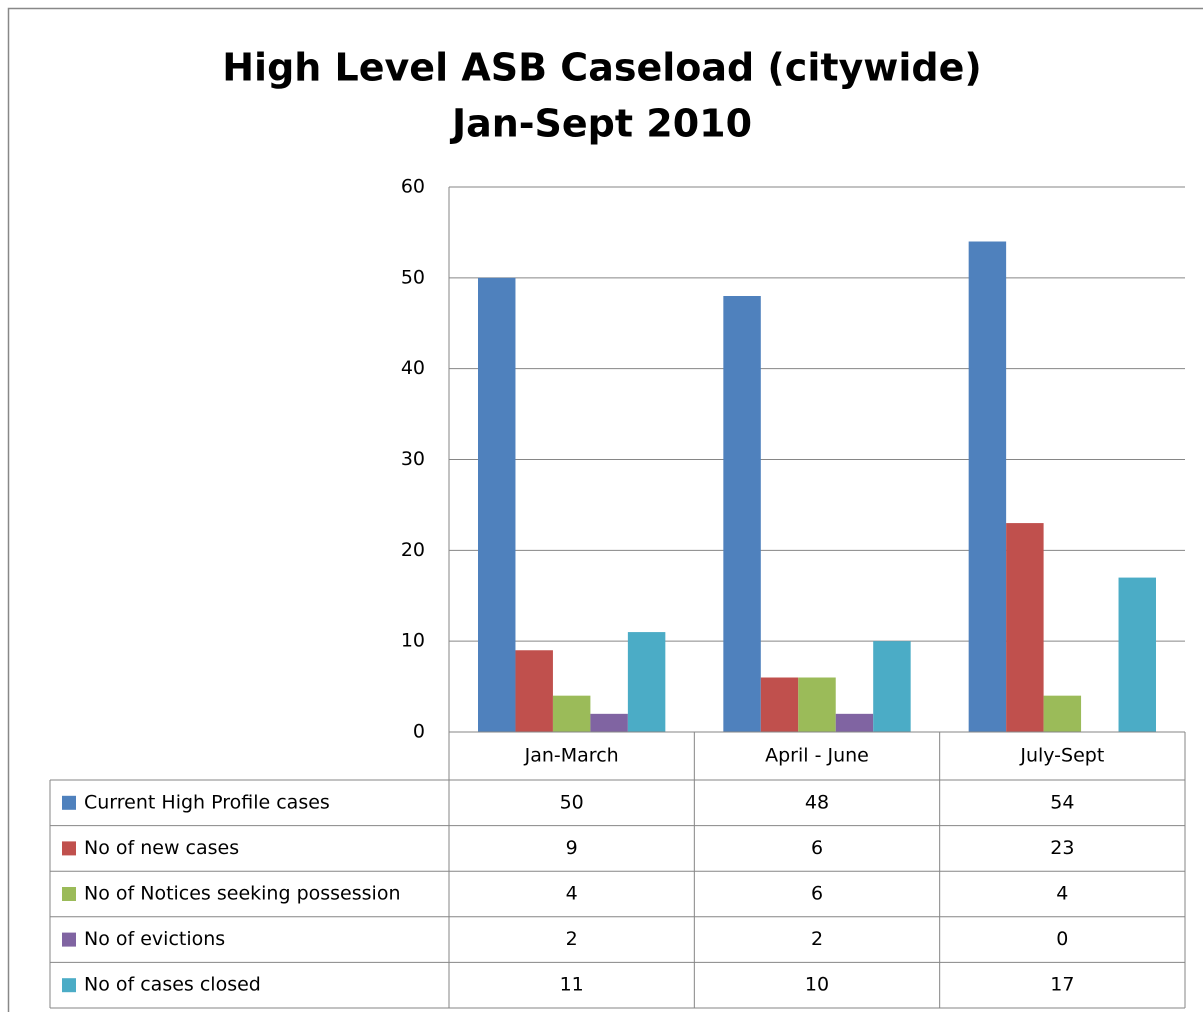 This screenshot has width=1203, height=1012. Describe the element at coordinates (413, 550) in the screenshot. I see `y-tick-label: 20` at that location.